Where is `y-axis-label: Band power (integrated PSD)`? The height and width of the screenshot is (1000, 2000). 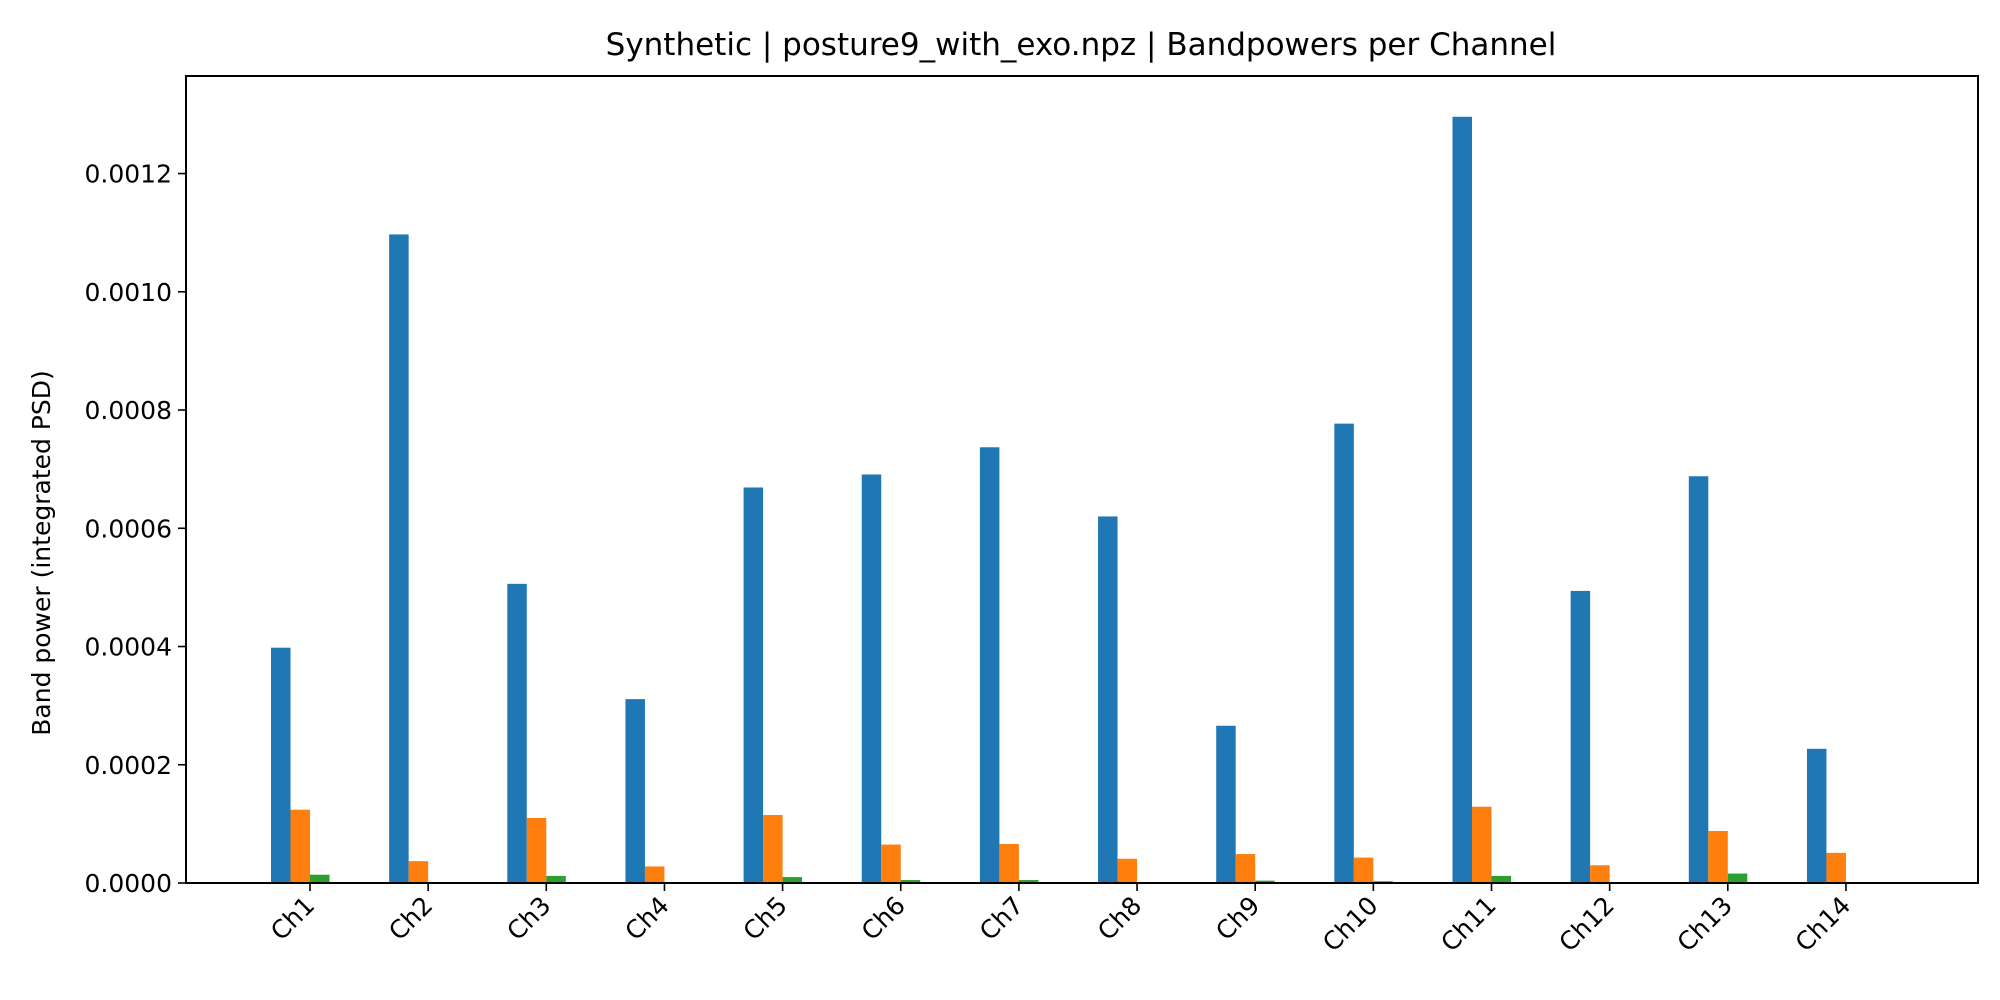
y-axis-label: Band power (integrated PSD) is located at coordinates (41, 553).